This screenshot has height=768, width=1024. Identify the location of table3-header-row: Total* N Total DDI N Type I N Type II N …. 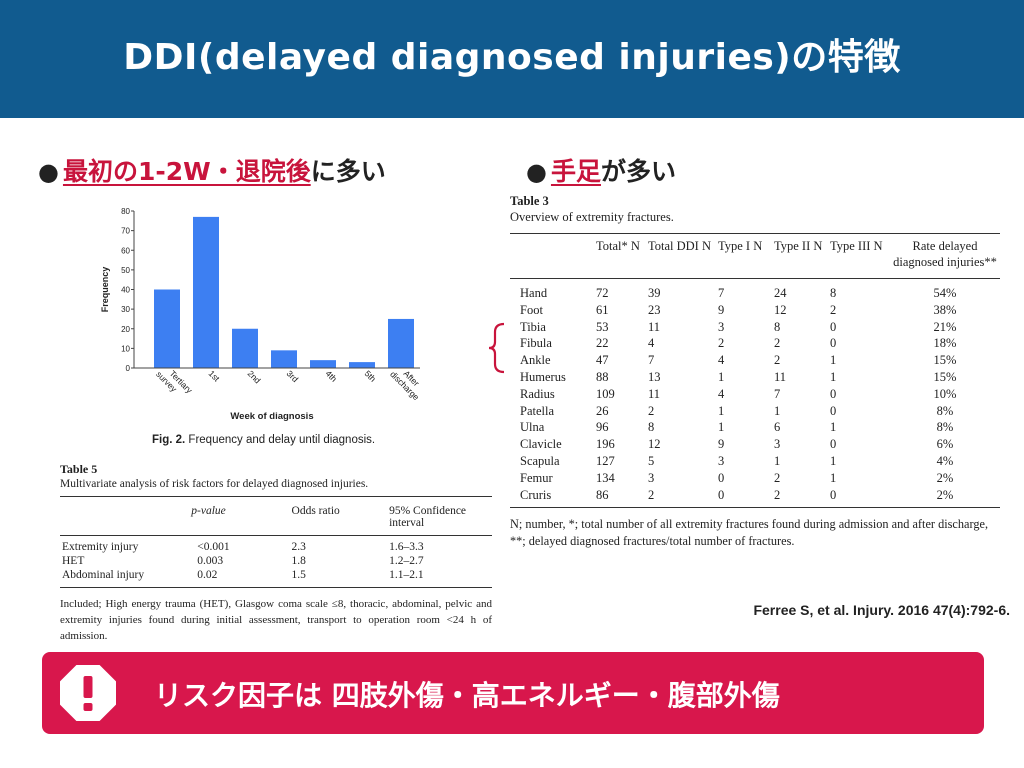
(755, 256).